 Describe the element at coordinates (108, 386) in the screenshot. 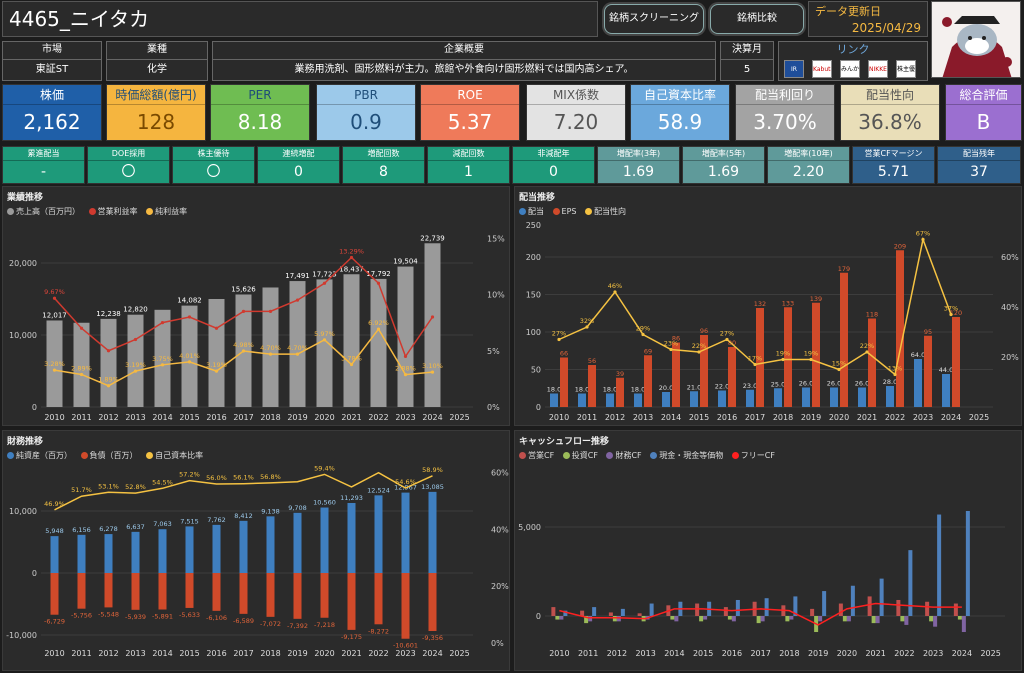

I see `net-margin-point` at that location.